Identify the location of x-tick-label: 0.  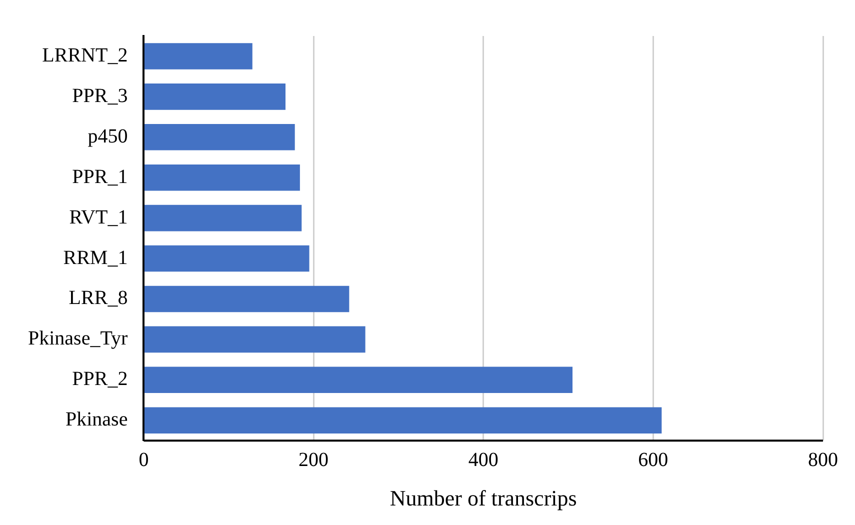
(143, 459).